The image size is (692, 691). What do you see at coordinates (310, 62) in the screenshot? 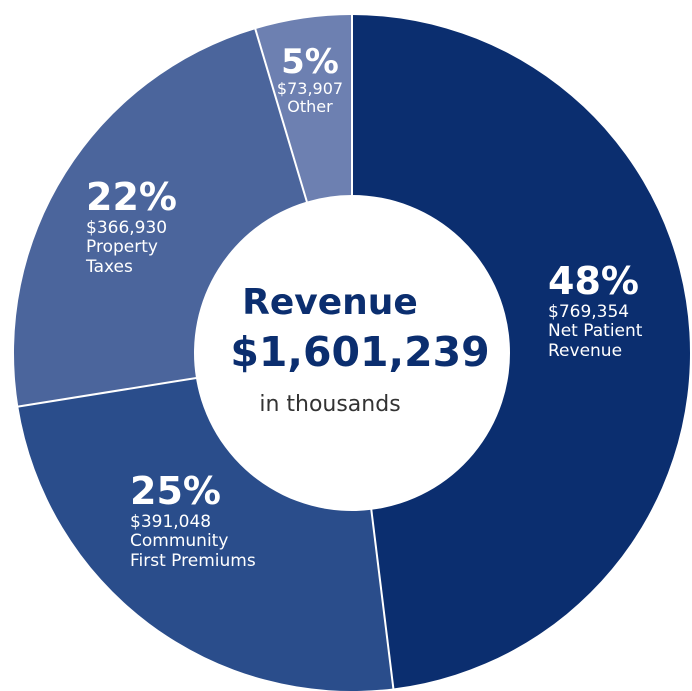
I see `percent-label-other: 5%` at bounding box center [310, 62].